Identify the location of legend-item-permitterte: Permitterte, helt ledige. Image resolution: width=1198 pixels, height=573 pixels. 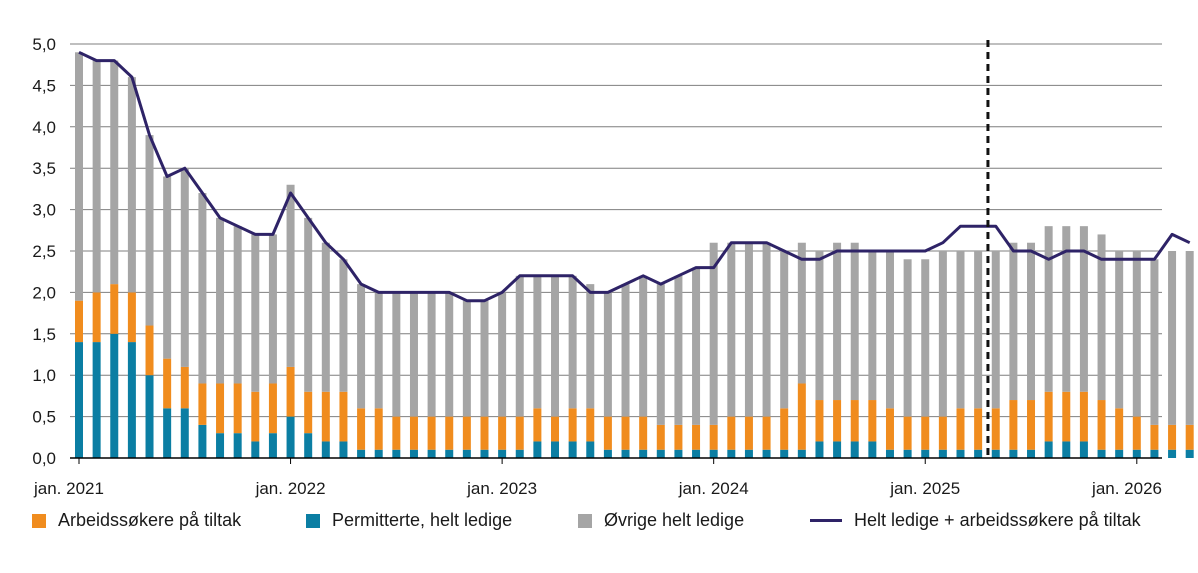
(409, 520).